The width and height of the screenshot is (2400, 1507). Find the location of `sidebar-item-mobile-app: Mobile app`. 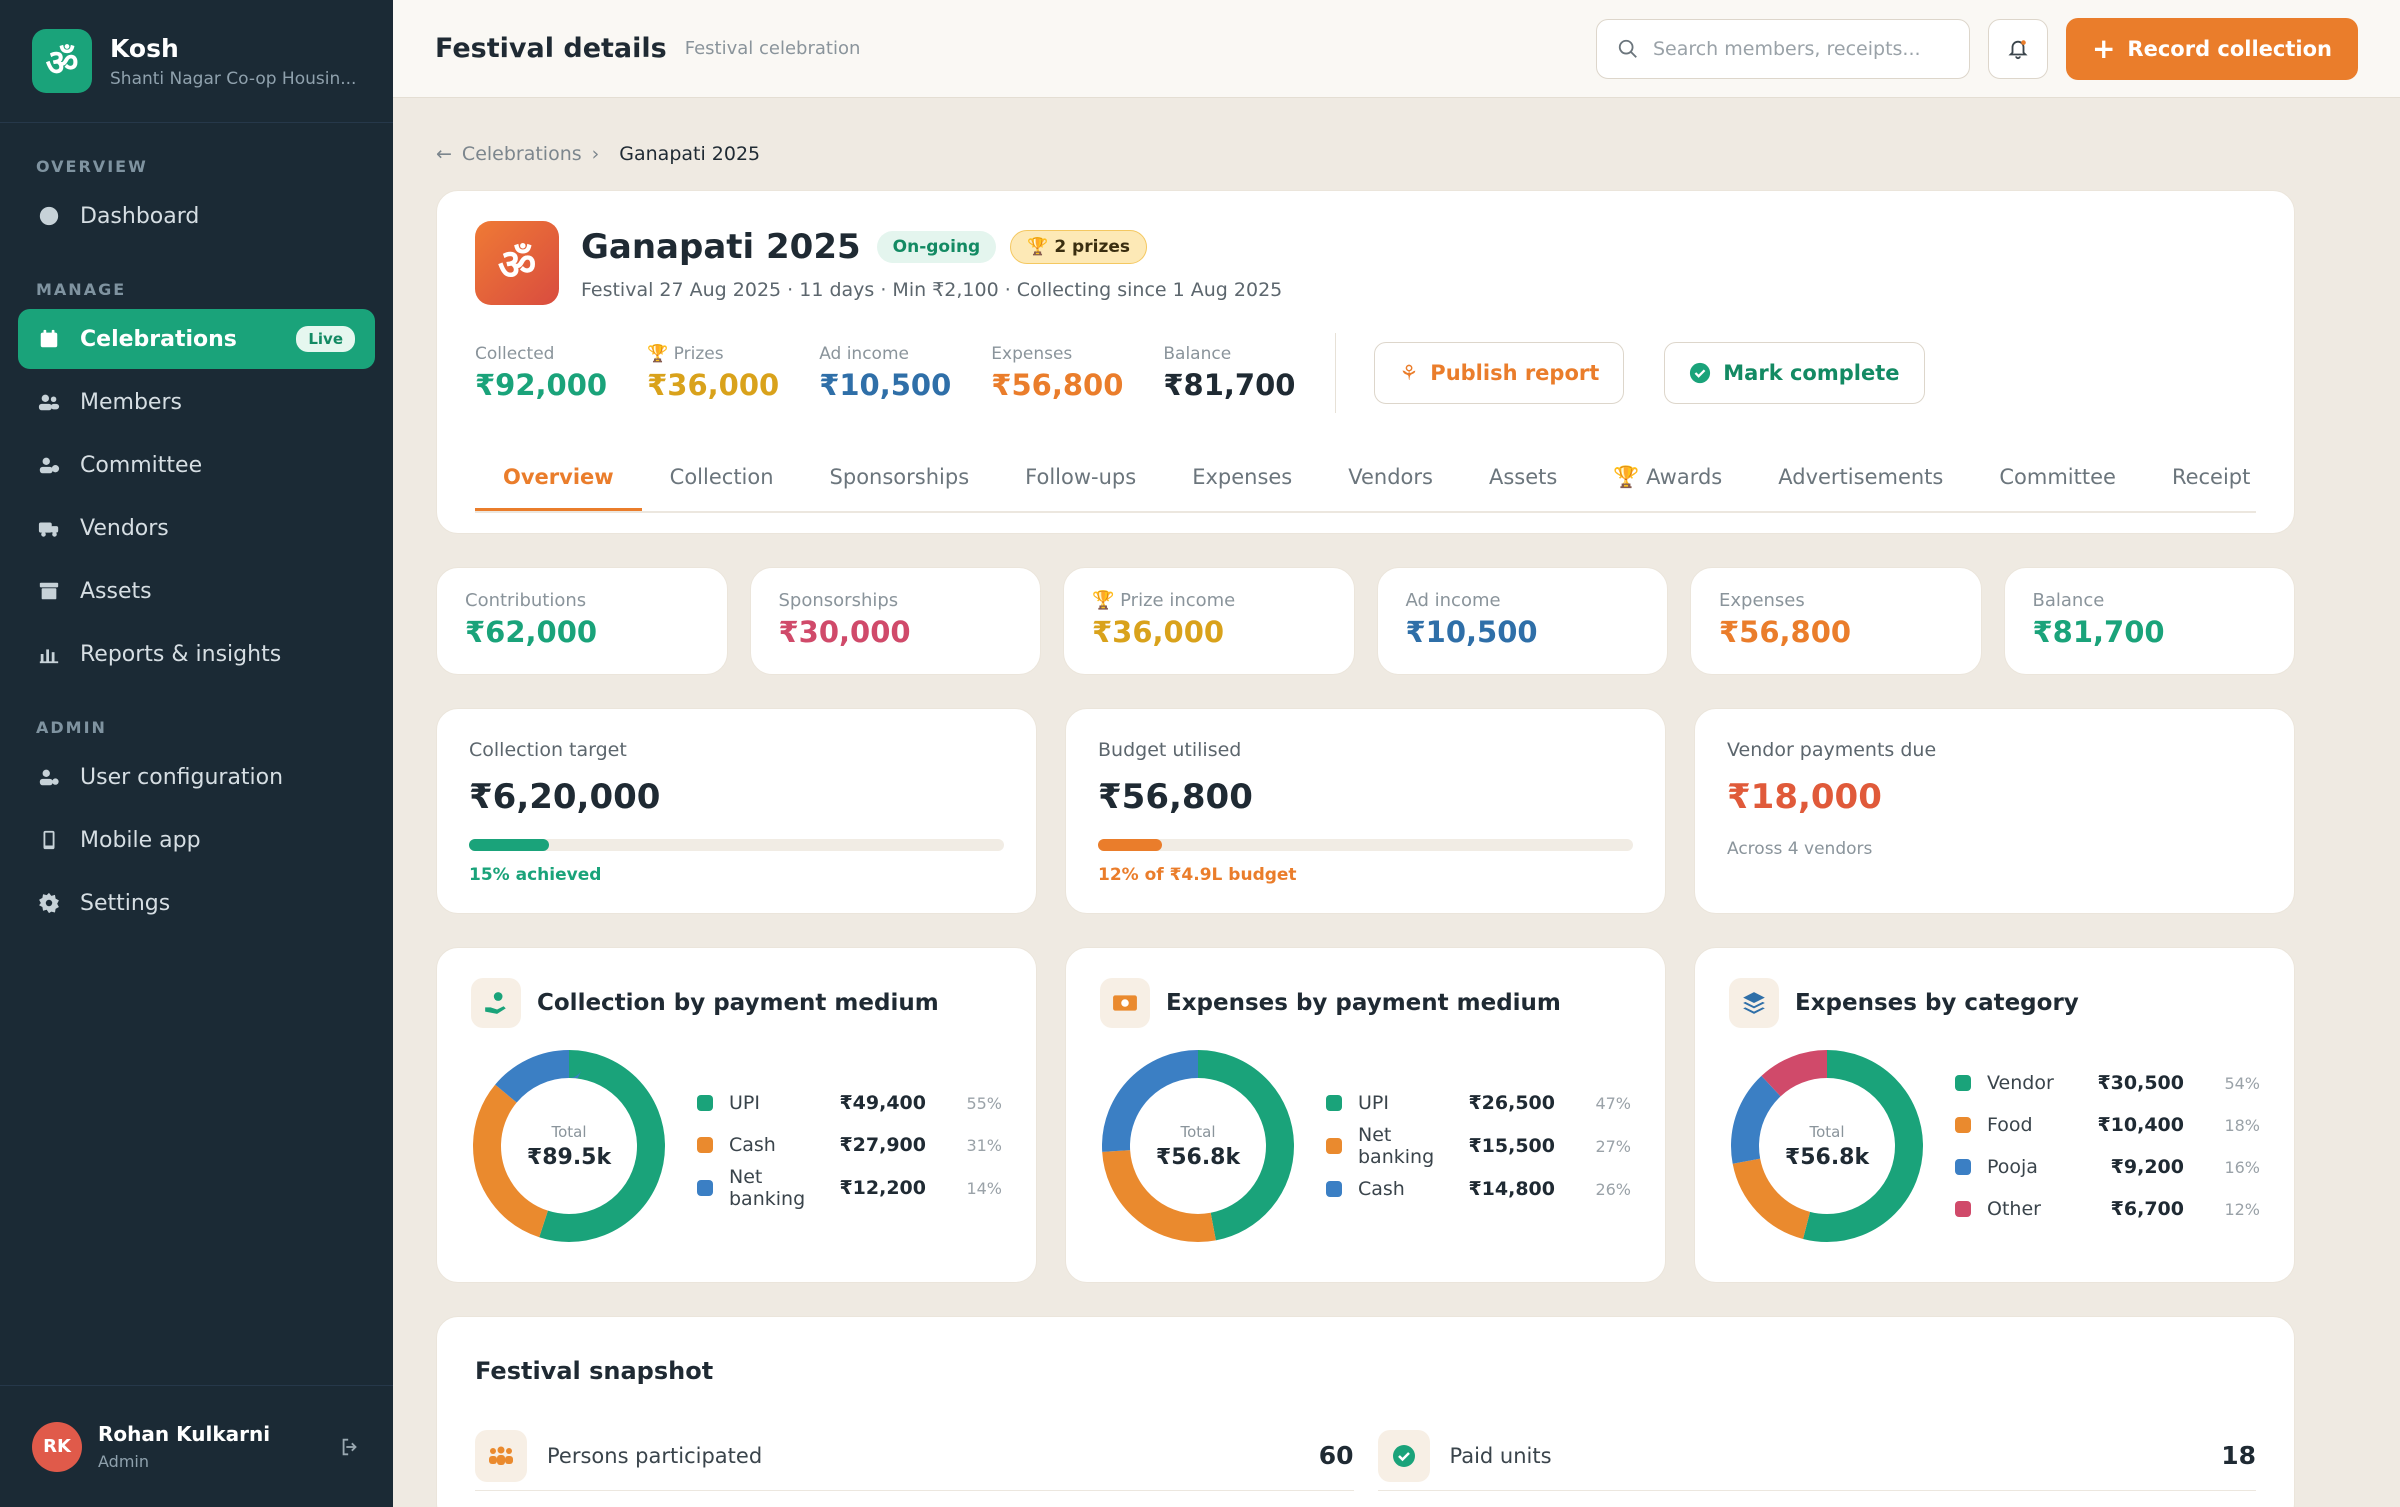

sidebar-item-mobile-app: Mobile app is located at coordinates (196, 840).